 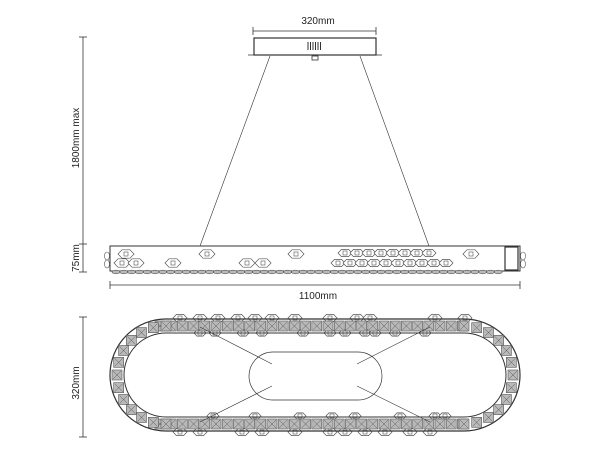 What do you see at coordinates (318, 296) in the screenshot?
I see `body-length-label: 1100mm` at bounding box center [318, 296].